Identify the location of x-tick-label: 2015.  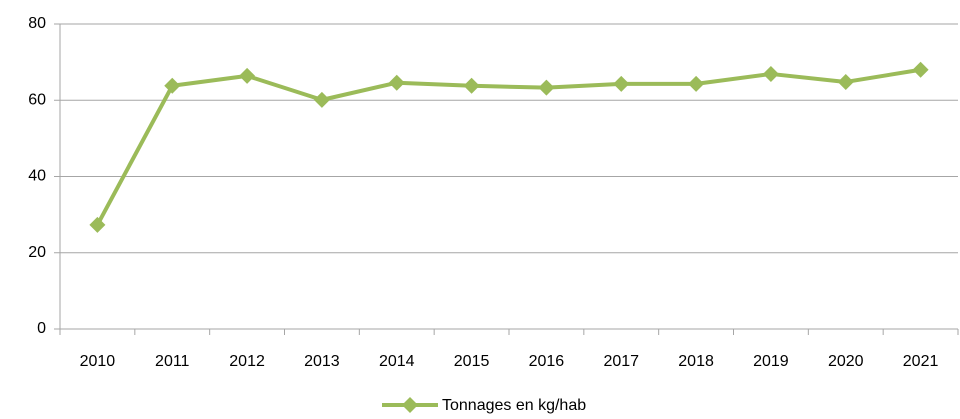
(472, 361).